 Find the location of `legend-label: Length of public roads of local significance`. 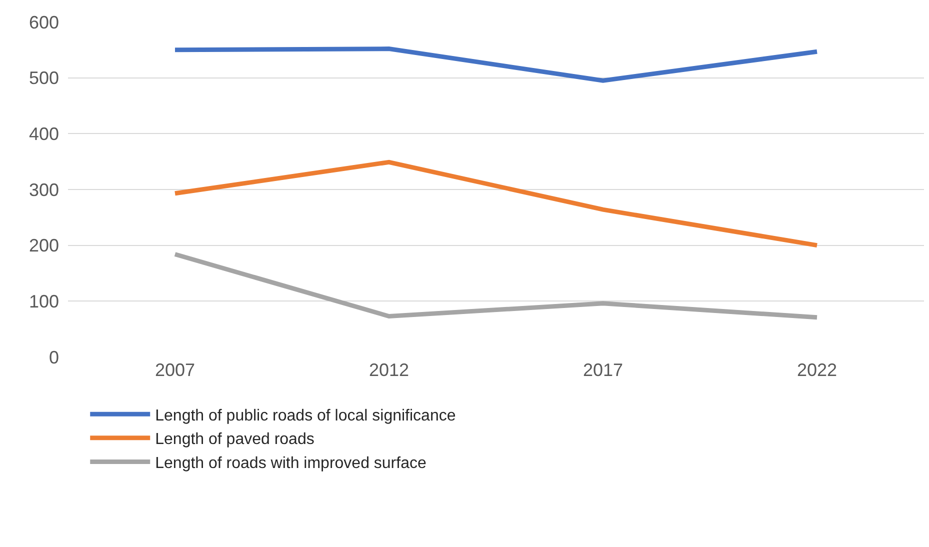

legend-label: Length of public roads of local significance is located at coordinates (305, 415).